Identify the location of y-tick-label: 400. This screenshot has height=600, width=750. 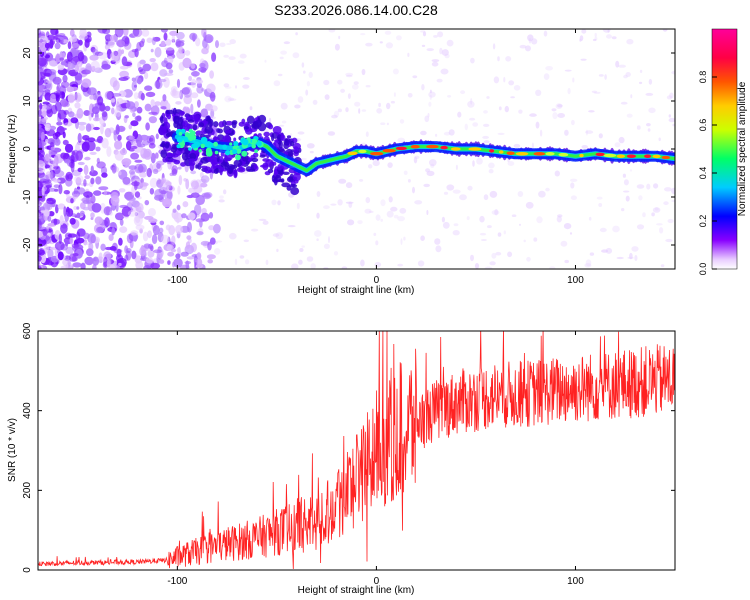
(27, 410).